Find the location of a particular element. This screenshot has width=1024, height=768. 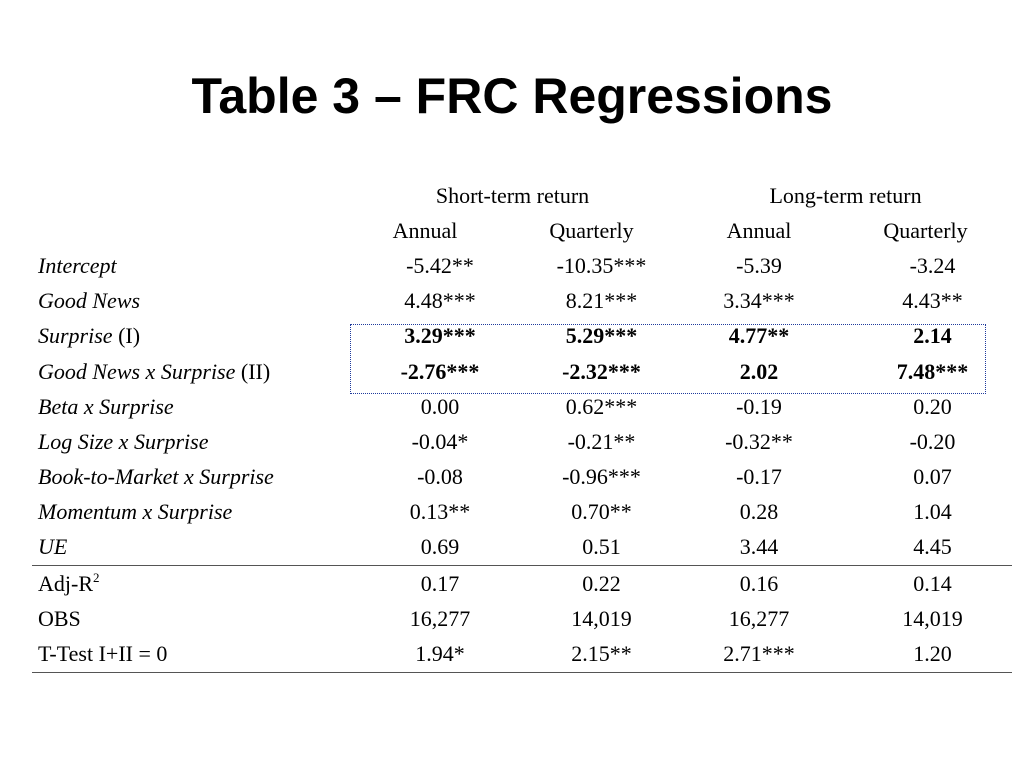

table-cell: 0.22 is located at coordinates (592, 583).